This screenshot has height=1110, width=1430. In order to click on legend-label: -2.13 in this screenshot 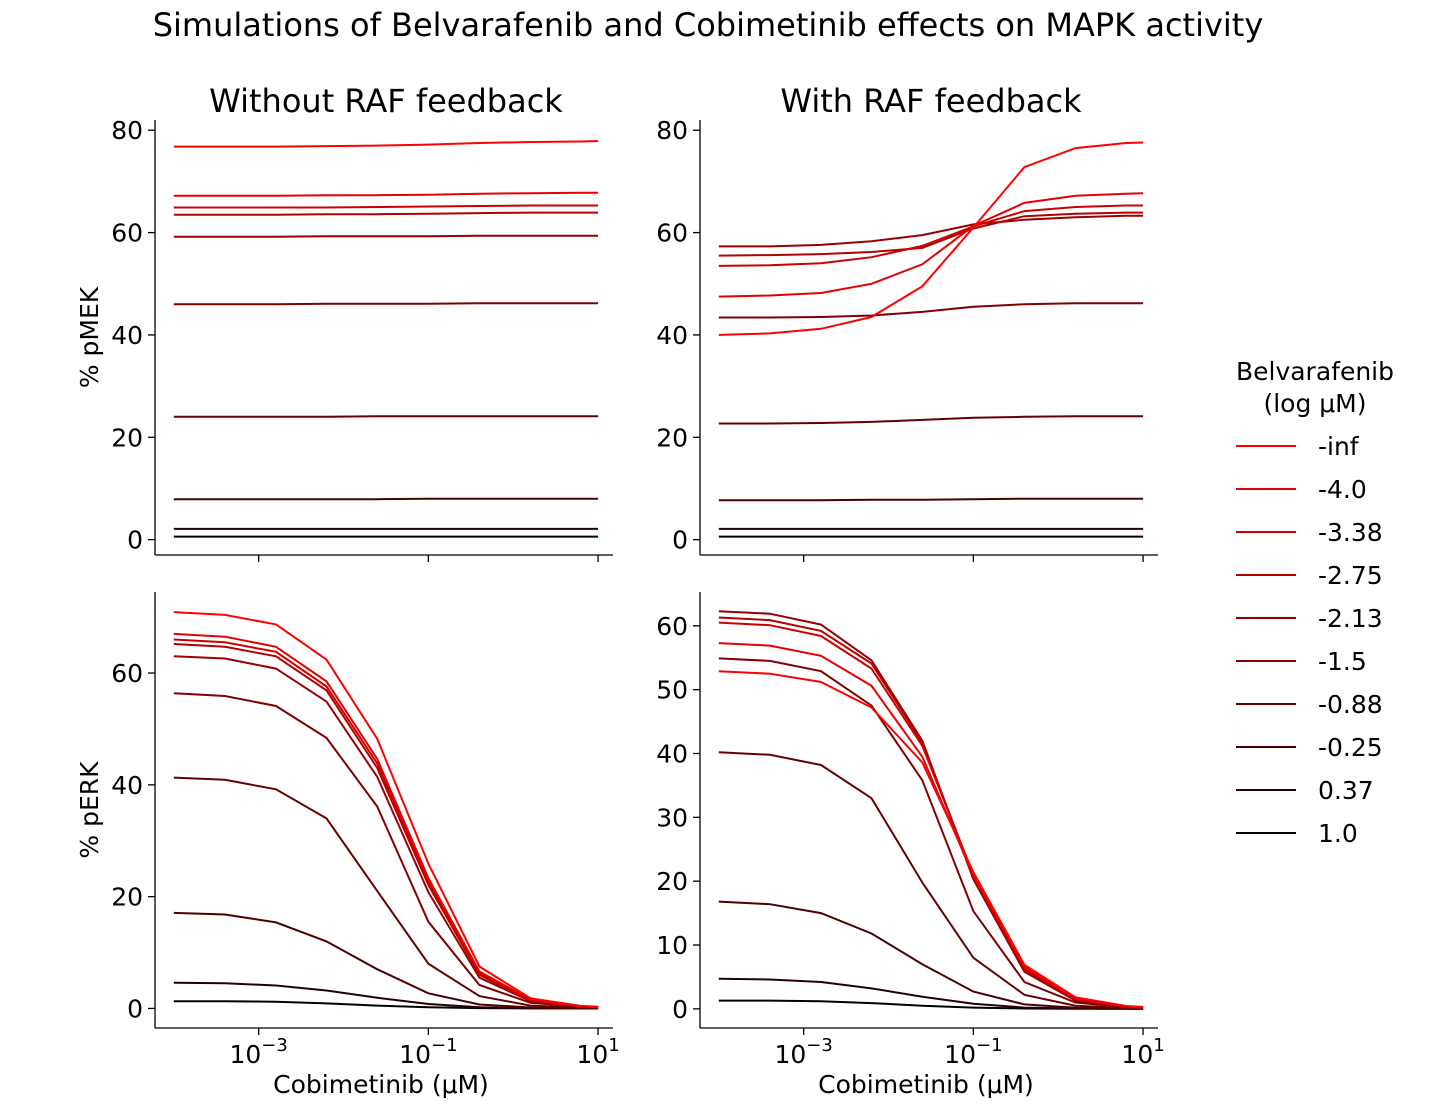, I will do `click(1350, 618)`.